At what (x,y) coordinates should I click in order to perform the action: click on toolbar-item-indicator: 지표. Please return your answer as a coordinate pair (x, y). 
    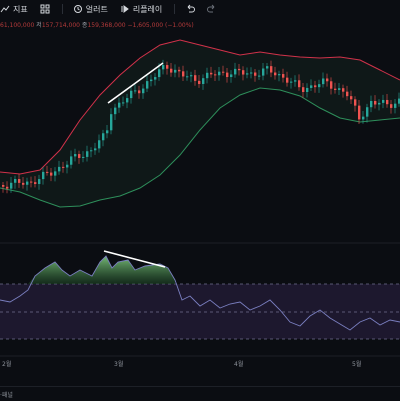
    Looking at the image, I should click on (14, 9).